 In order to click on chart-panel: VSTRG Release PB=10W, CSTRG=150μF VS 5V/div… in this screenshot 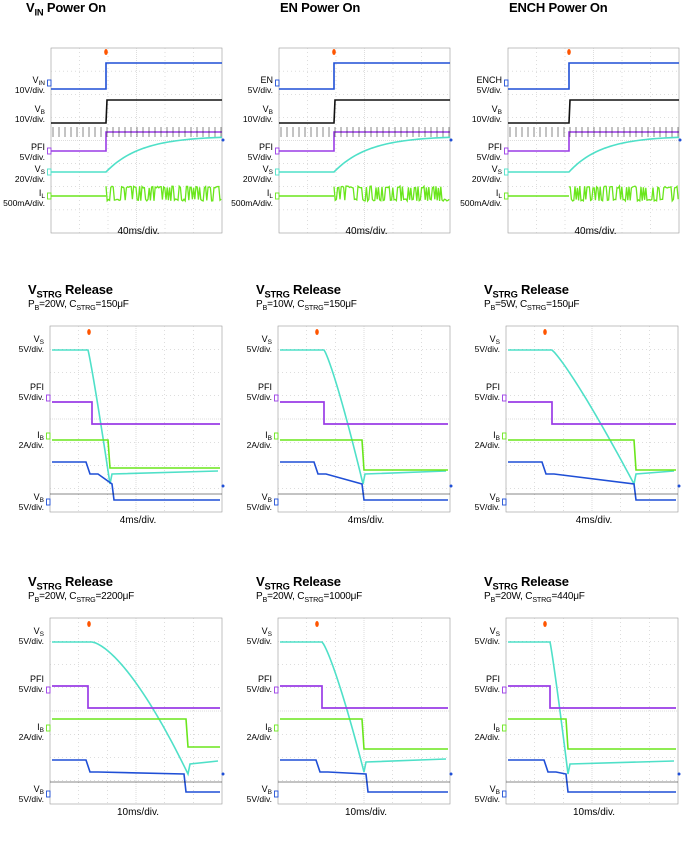, I will do `click(342, 415)`.